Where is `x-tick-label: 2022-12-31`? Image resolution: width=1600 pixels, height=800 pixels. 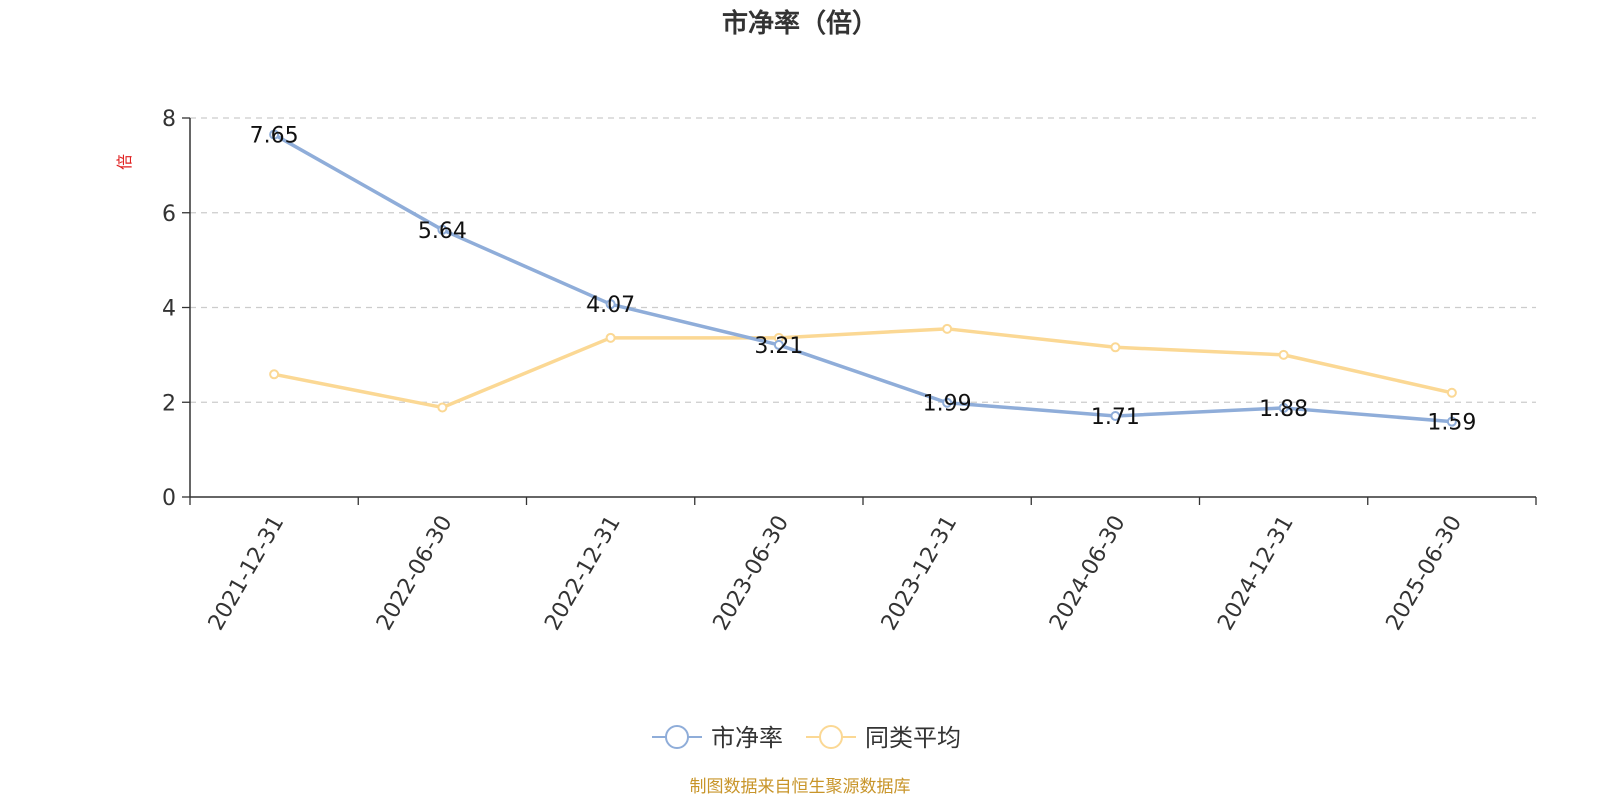
x-tick-label: 2022-12-31 is located at coordinates (583, 573).